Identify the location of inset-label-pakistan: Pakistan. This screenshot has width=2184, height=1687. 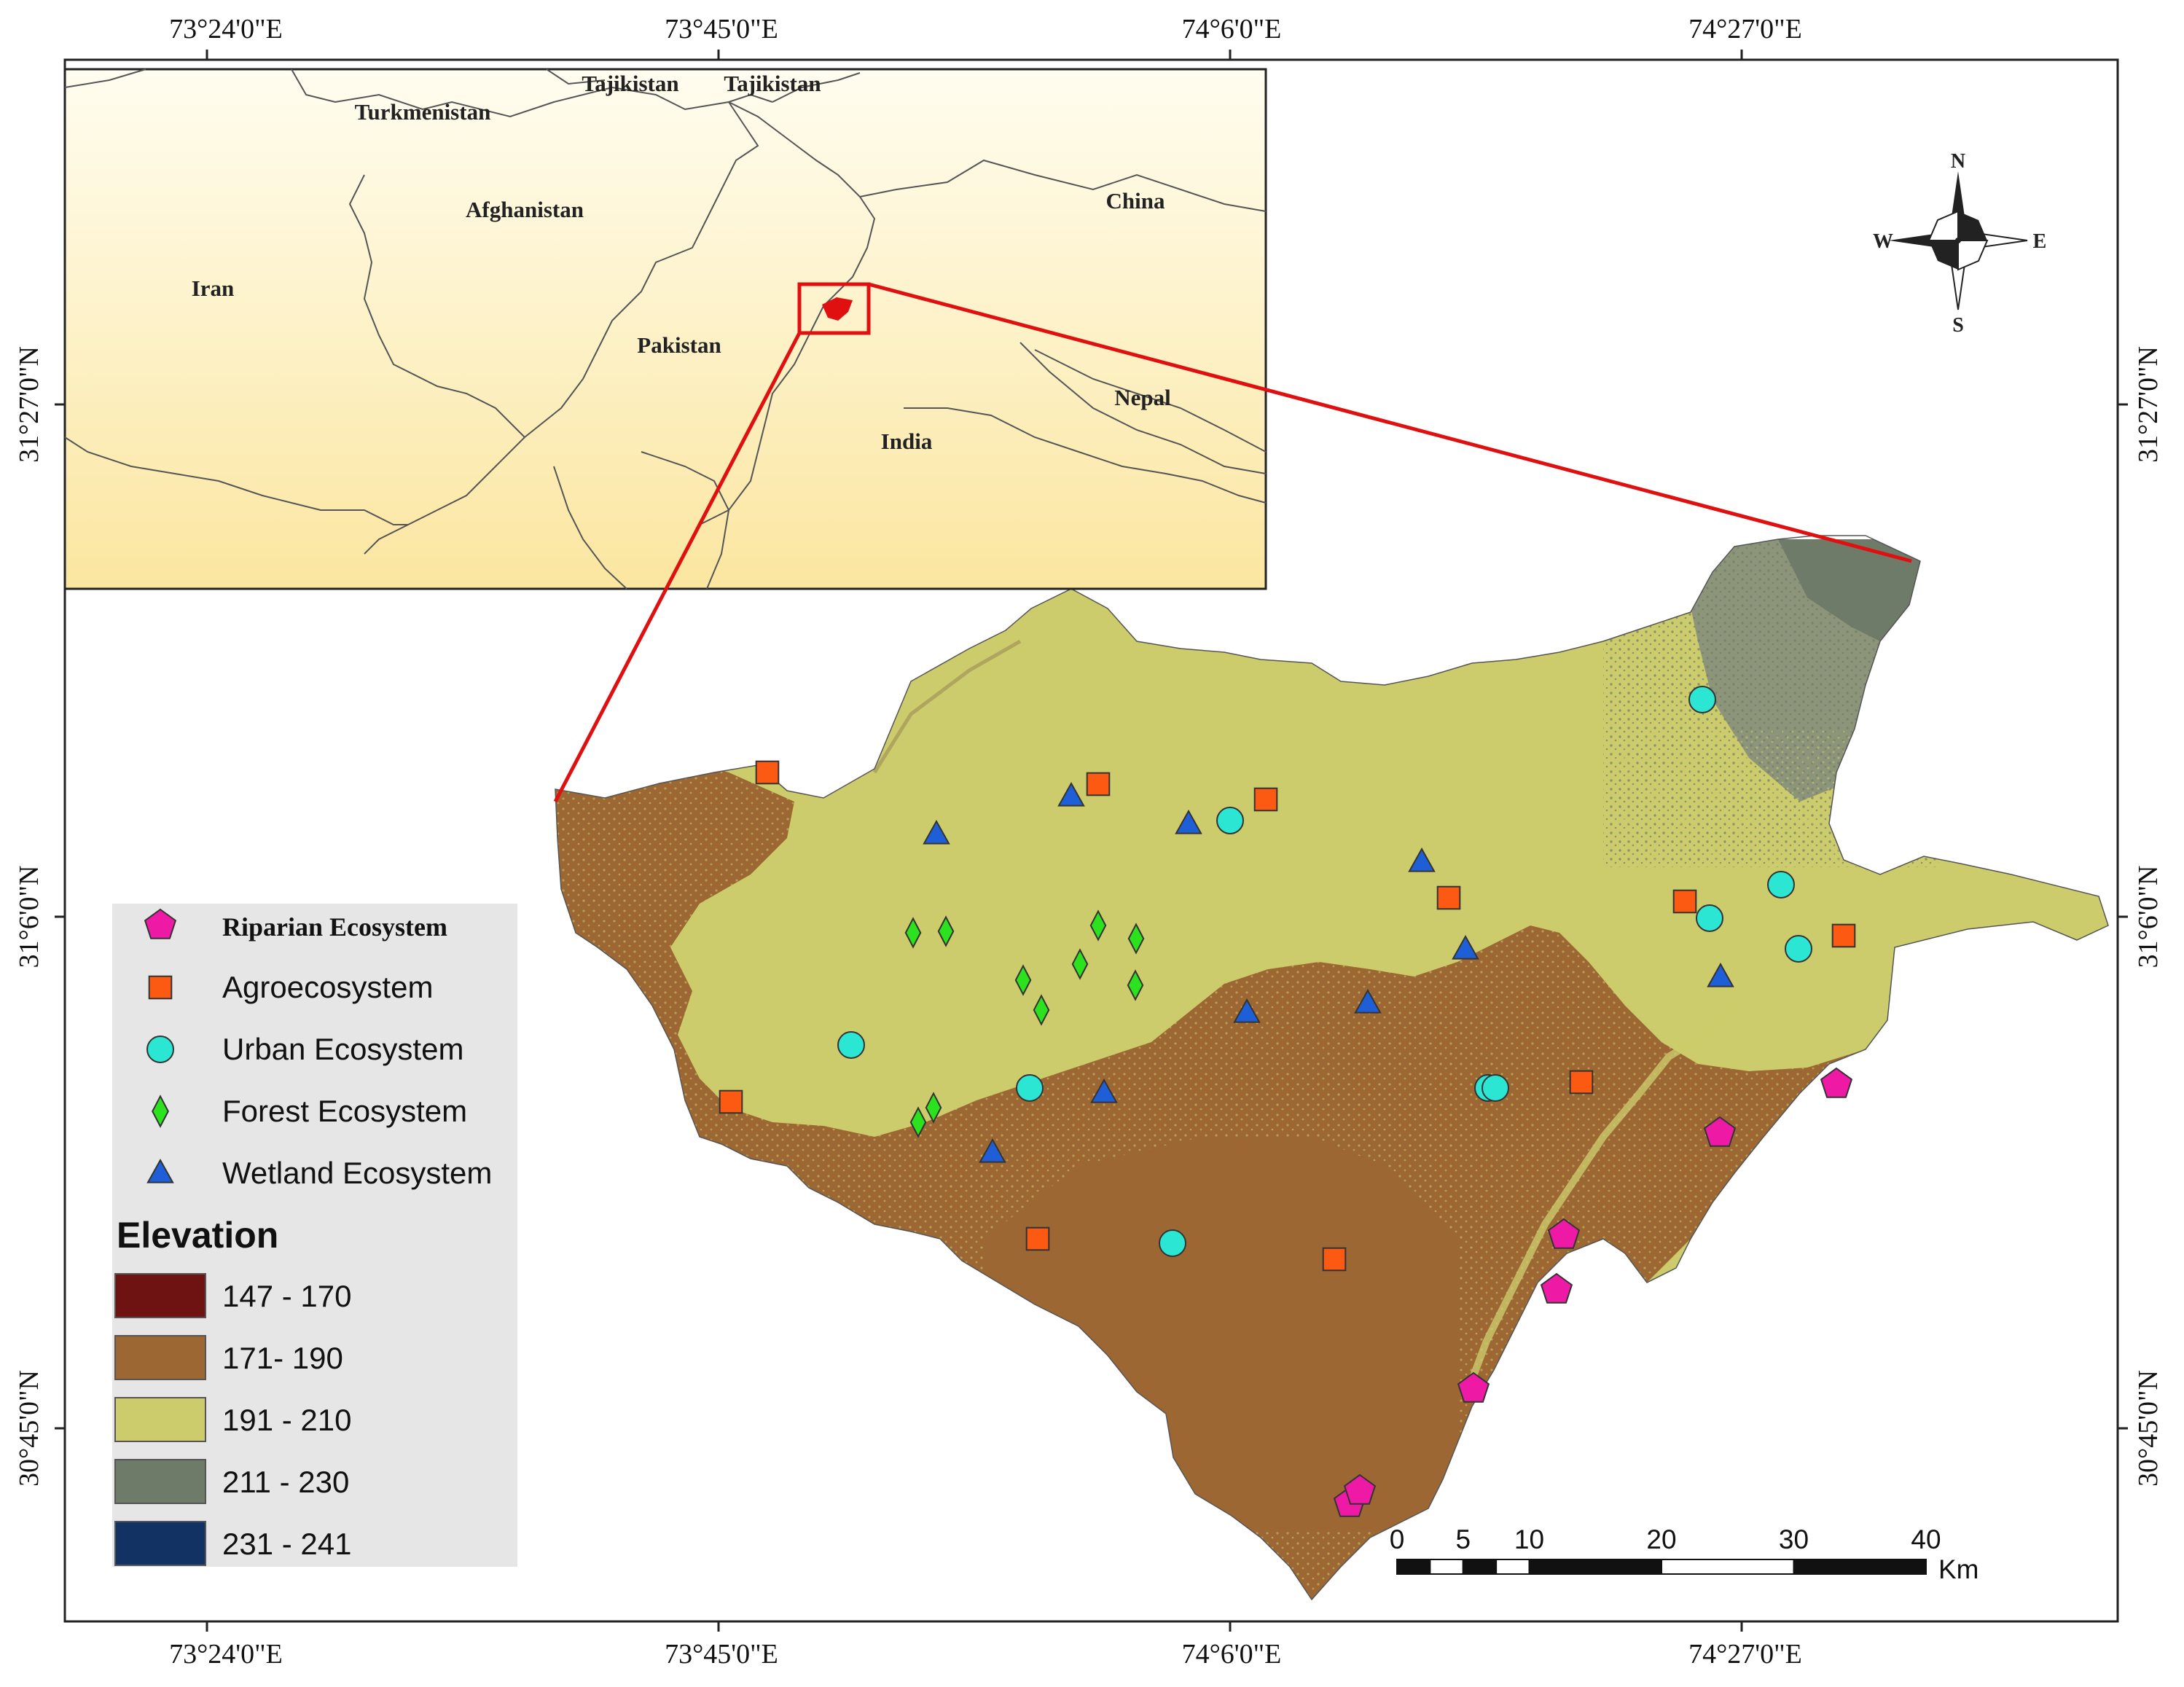
(679, 345).